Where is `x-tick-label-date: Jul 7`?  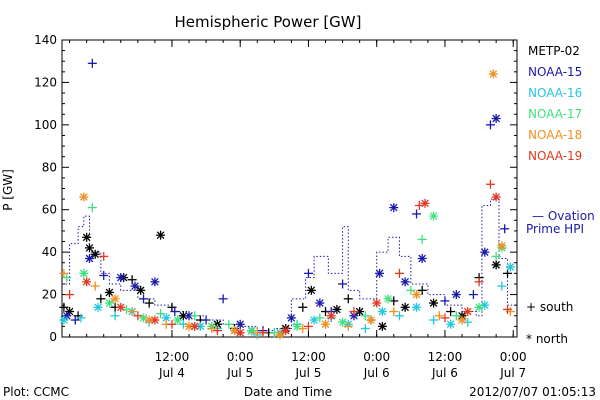
x-tick-label-date: Jul 7 is located at coordinates (512, 373).